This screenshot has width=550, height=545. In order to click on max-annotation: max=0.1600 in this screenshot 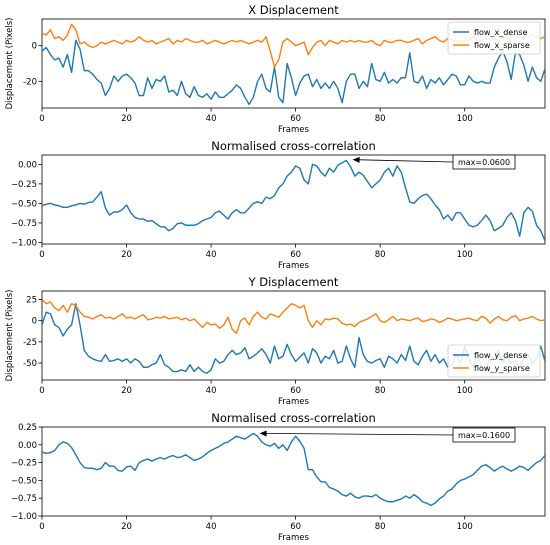, I will do `click(387, 435)`.